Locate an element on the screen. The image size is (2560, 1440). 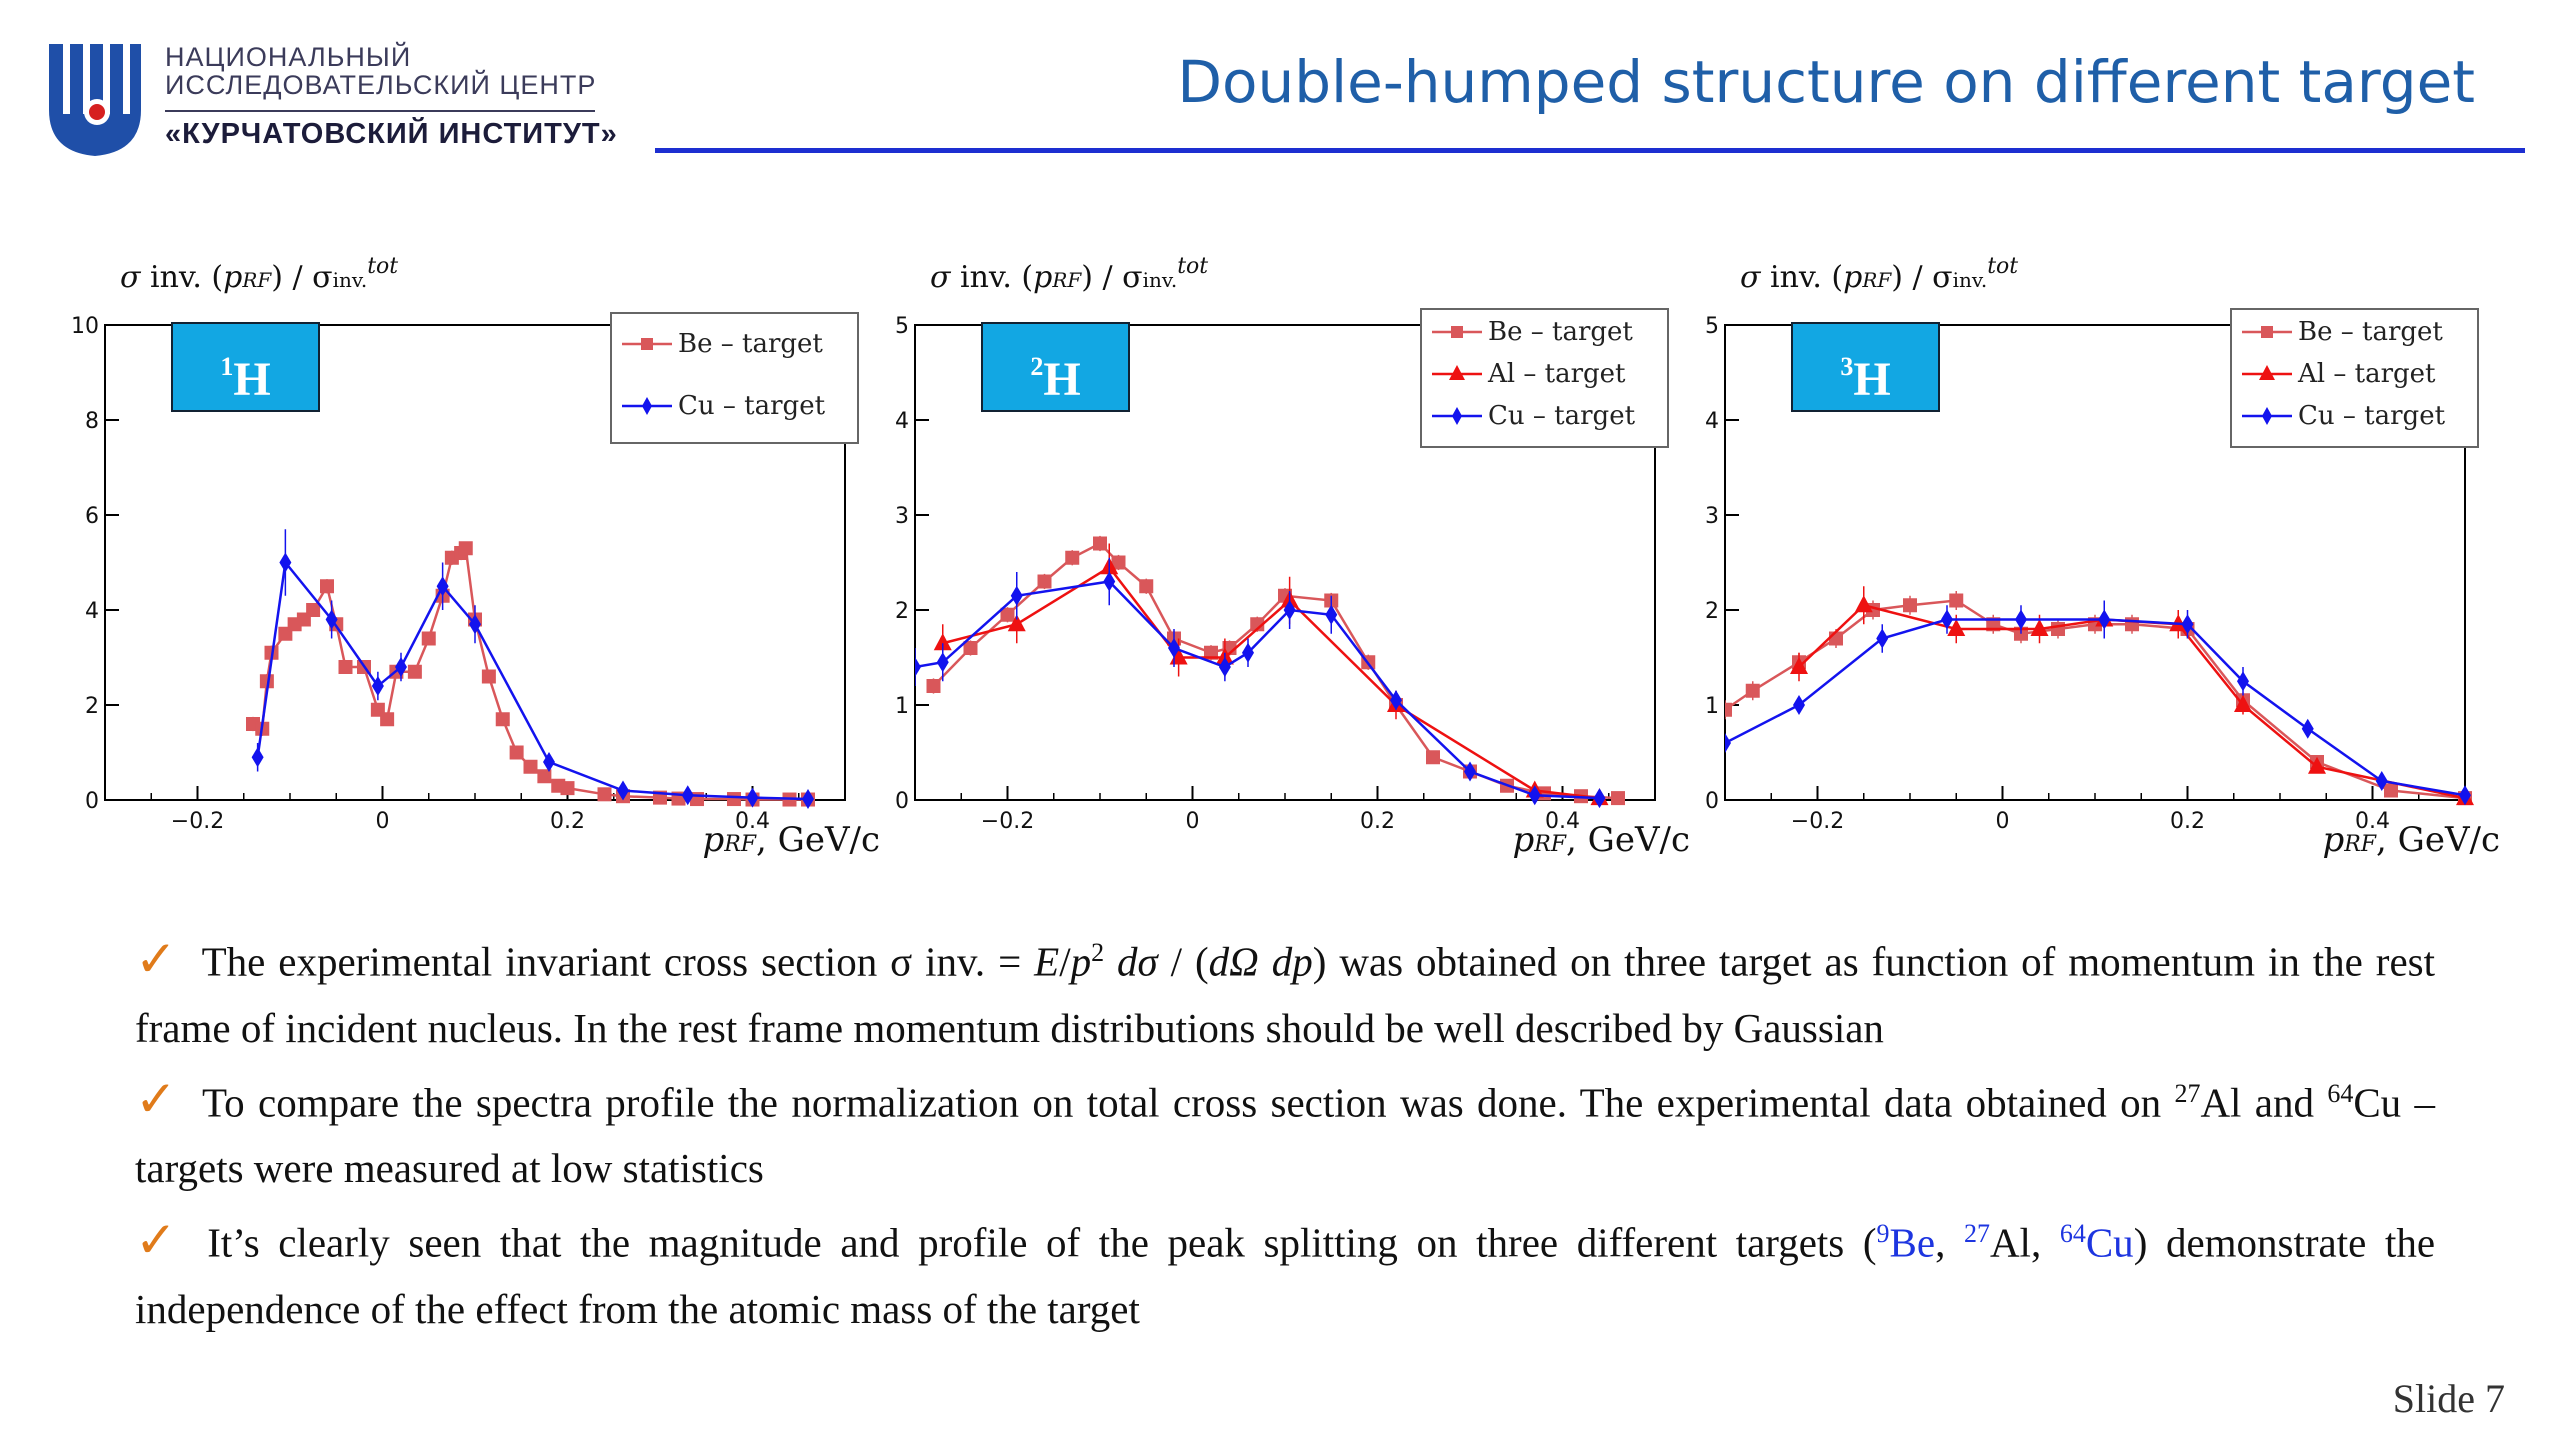
series-line-be is located at coordinates (1275, 670).